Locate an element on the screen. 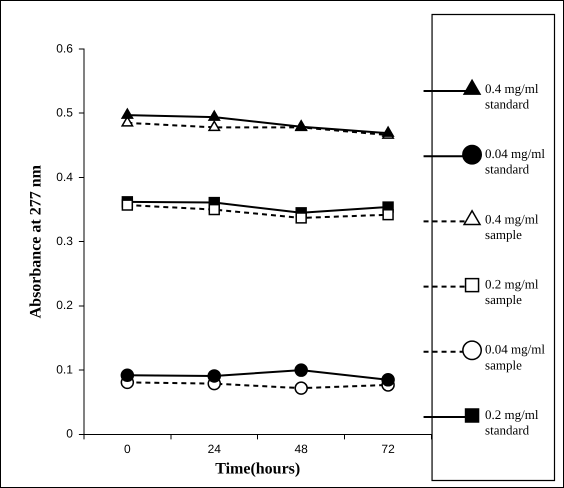  y-axis-title: Absorbance at 277 nm is located at coordinates (36, 241).